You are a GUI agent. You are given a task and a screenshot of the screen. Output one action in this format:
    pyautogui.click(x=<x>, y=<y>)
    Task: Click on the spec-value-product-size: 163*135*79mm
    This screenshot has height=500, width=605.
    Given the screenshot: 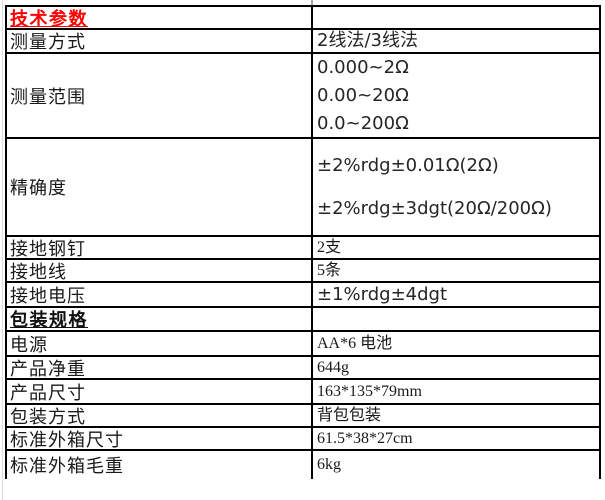 What is the action you would take?
    pyautogui.click(x=456, y=391)
    